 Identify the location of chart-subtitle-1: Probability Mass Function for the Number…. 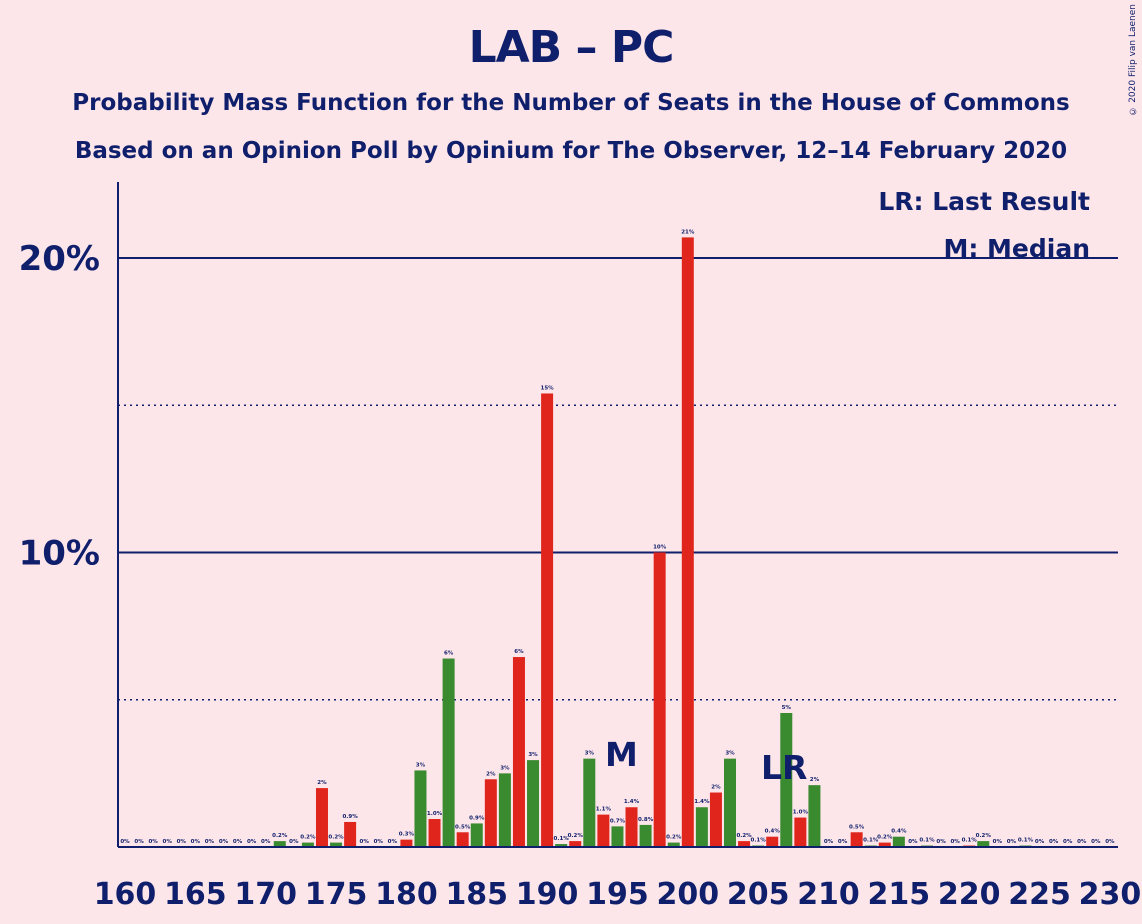
(571, 103).